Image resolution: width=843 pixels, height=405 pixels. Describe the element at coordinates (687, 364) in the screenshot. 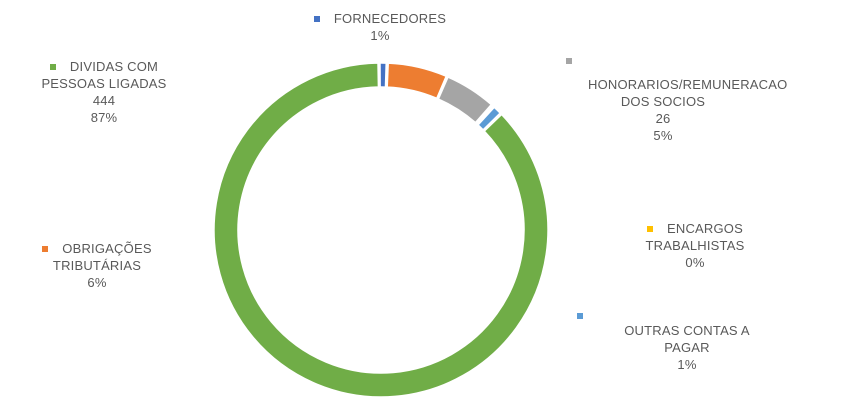

I see `label-outras-pct: 1%` at that location.